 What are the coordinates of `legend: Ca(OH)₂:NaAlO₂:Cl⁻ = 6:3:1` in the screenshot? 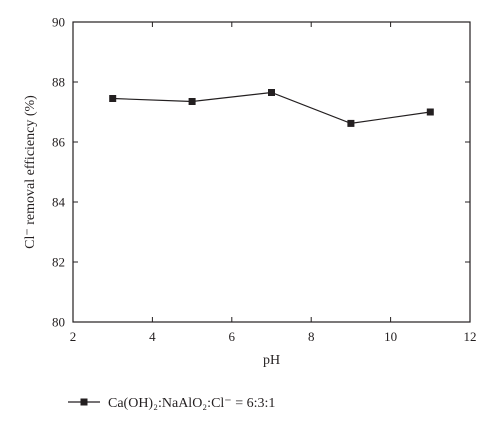 It's located at (171, 403).